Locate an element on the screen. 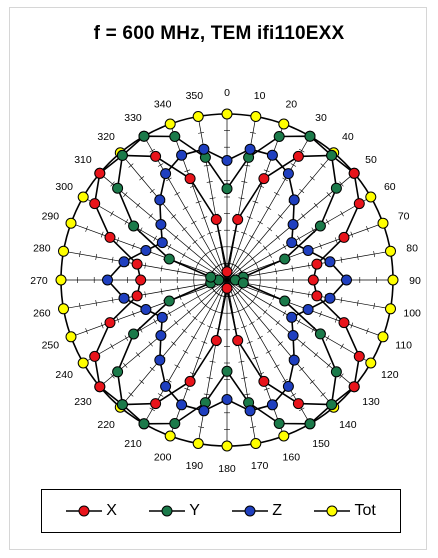  angle-label: 230 is located at coordinates (83, 402).